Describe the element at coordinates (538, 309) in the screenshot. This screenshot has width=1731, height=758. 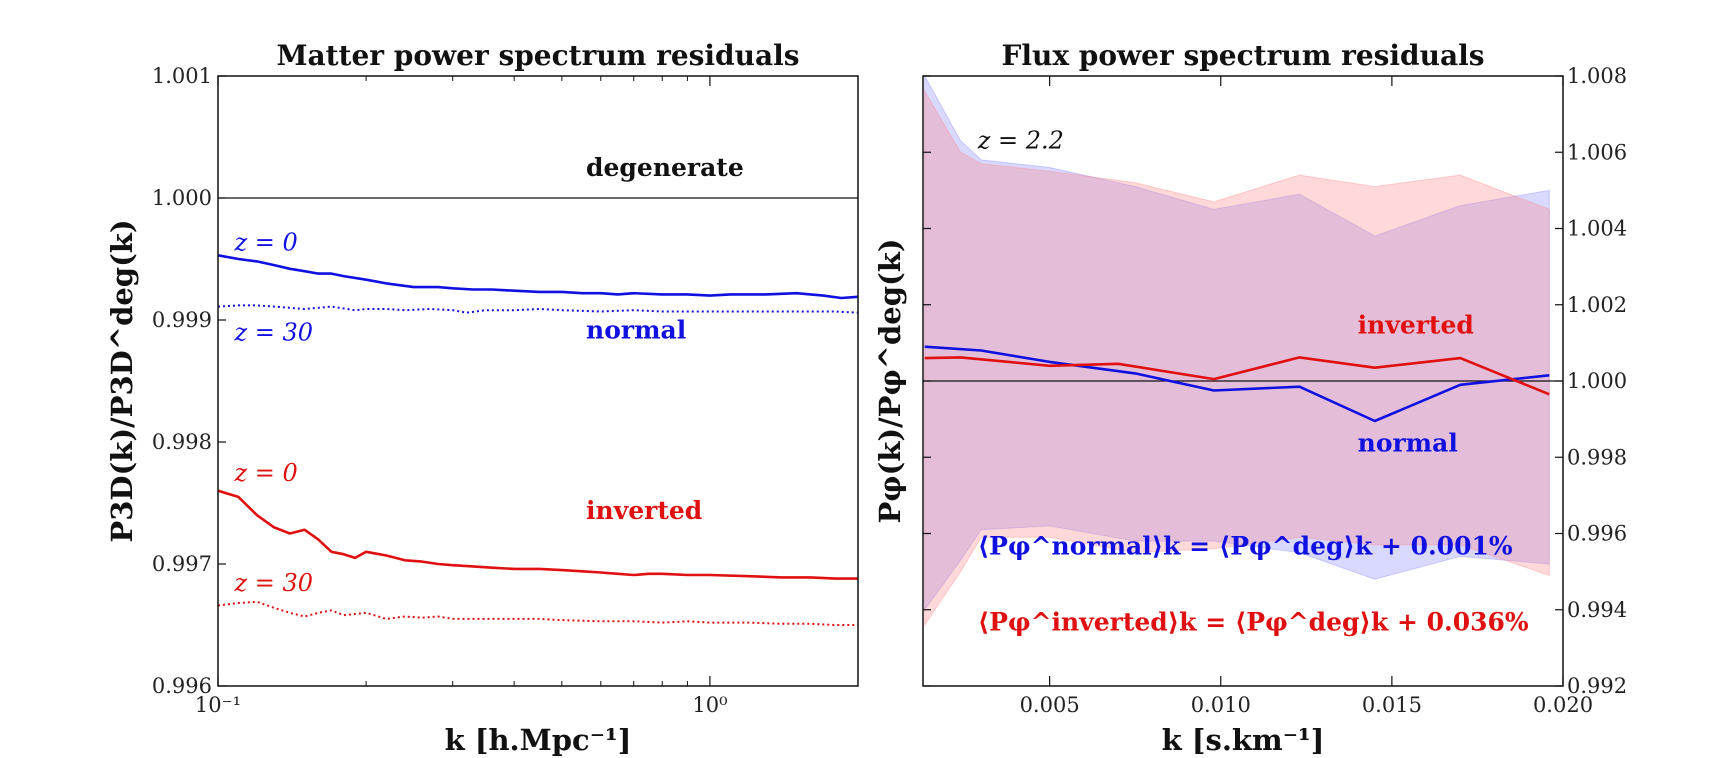
I see `series-normal-z-30-line` at that location.